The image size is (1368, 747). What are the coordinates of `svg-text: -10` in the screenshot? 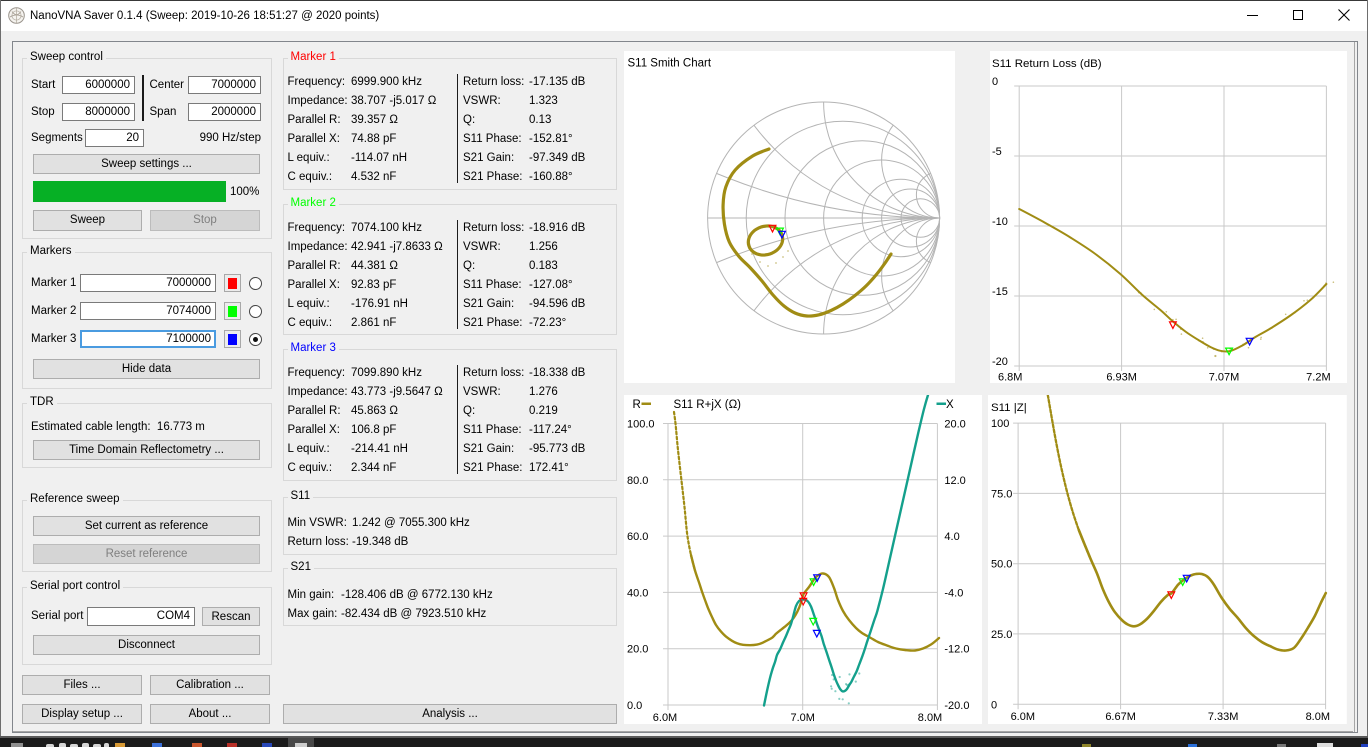 It's located at (1000, 222).